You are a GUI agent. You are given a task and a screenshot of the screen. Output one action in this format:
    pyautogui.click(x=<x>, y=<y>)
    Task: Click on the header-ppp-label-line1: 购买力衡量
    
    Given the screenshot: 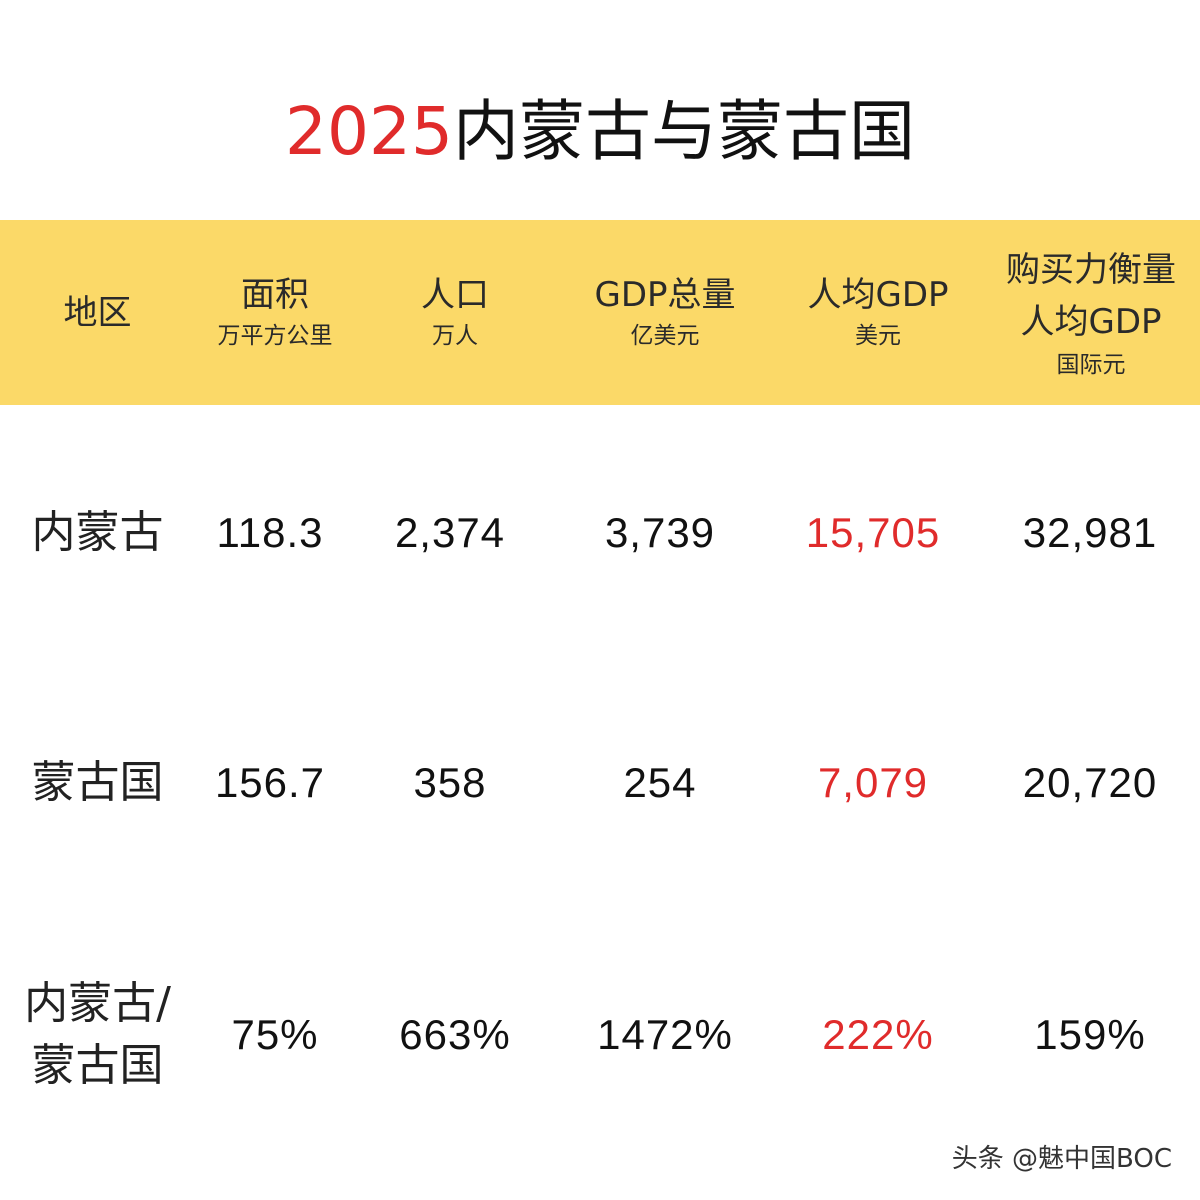 What is the action you would take?
    pyautogui.click(x=1091, y=269)
    